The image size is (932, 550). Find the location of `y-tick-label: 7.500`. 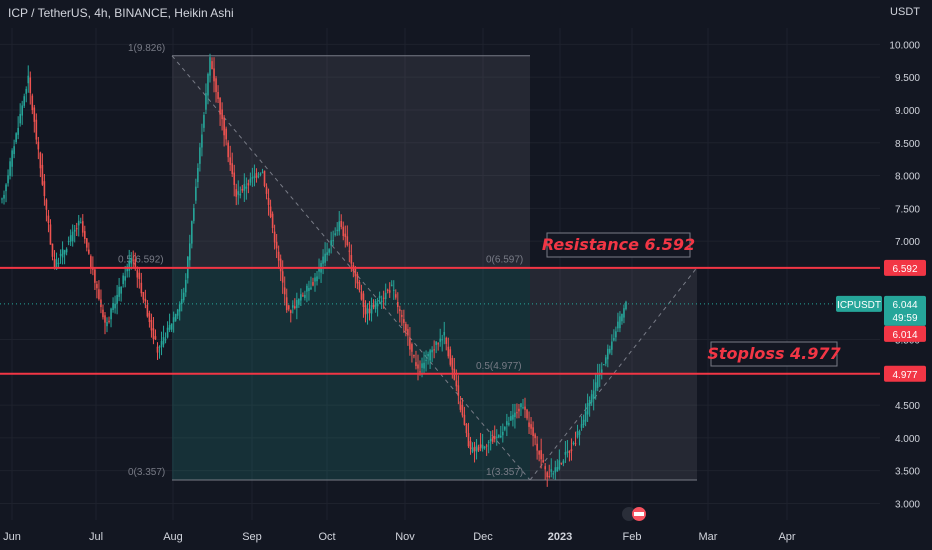

y-tick-label: 7.500 is located at coordinates (907, 209).